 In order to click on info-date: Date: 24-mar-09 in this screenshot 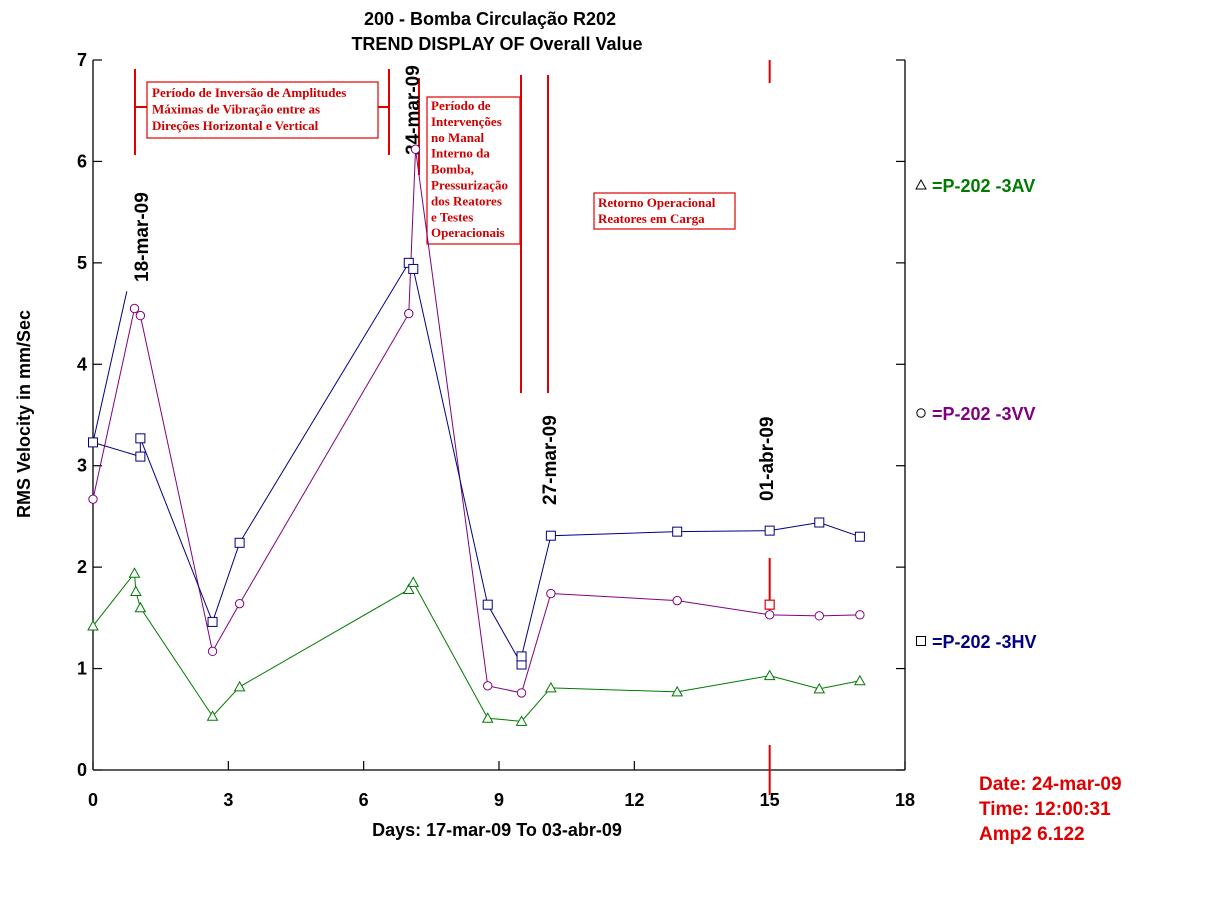, I will do `click(1050, 784)`.